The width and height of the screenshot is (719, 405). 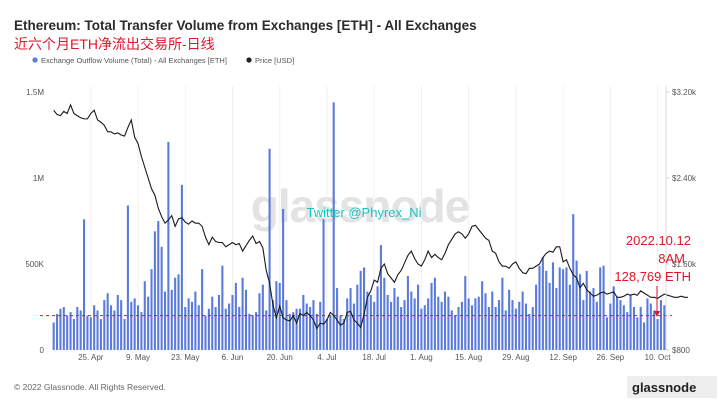 What do you see at coordinates (468, 357) in the screenshot?
I see `x-tick-label: 15. Aug` at bounding box center [468, 357].